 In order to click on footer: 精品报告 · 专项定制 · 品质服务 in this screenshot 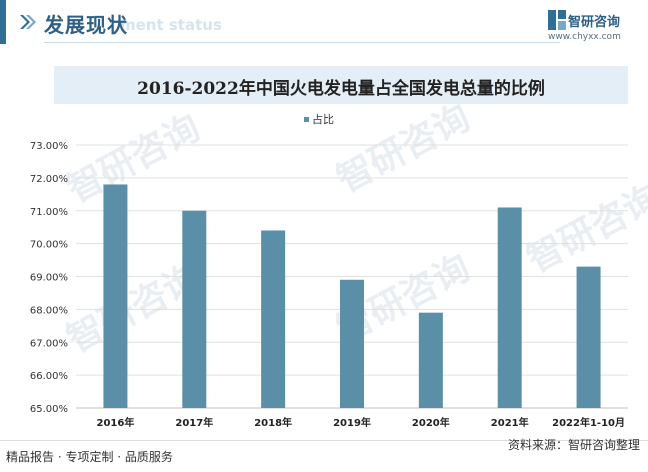, I will do `click(324, 456)`.